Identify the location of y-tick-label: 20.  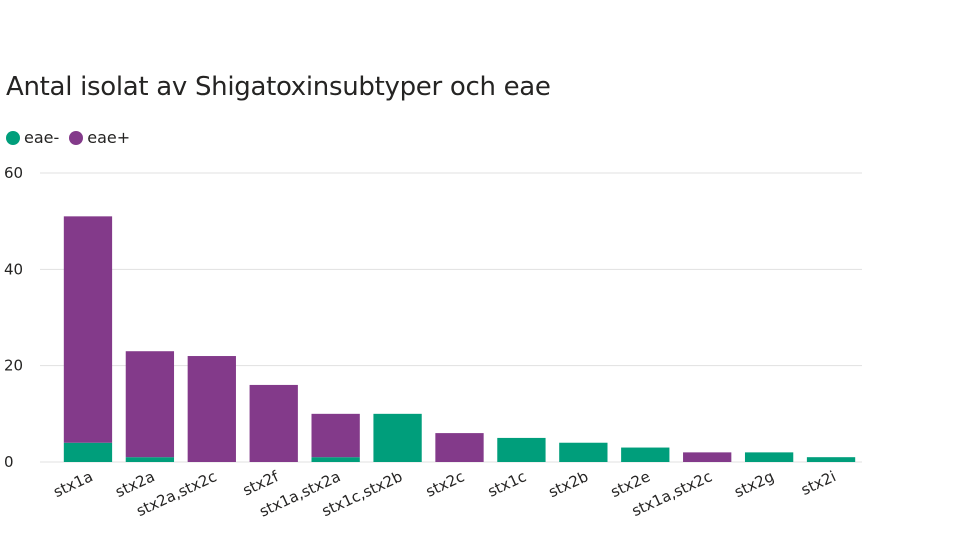
(13, 366).